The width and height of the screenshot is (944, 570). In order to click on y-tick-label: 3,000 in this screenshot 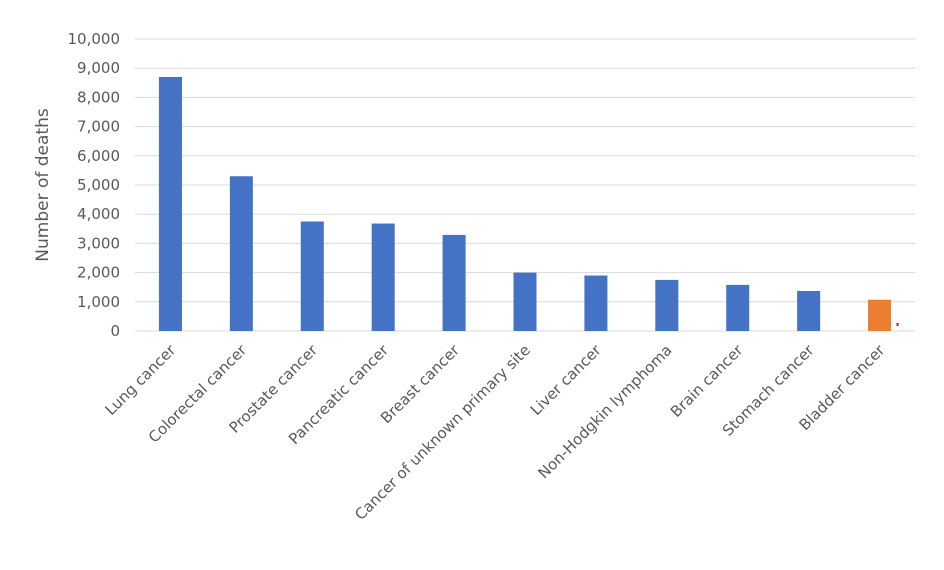, I will do `click(98, 243)`.